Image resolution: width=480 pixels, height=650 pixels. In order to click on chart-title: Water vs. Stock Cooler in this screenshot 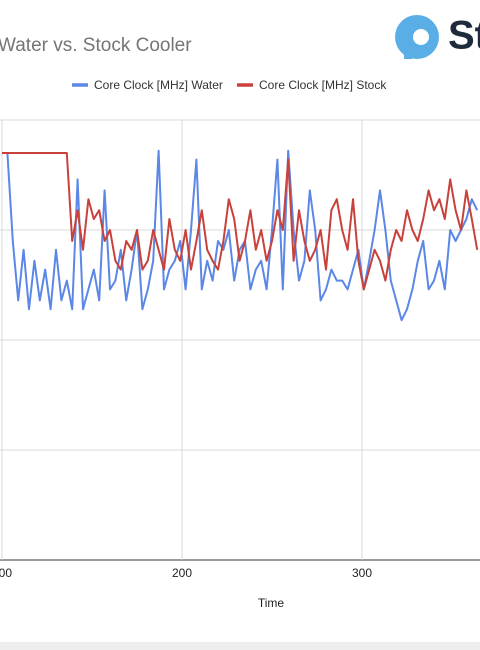, I will do `click(96, 45)`.